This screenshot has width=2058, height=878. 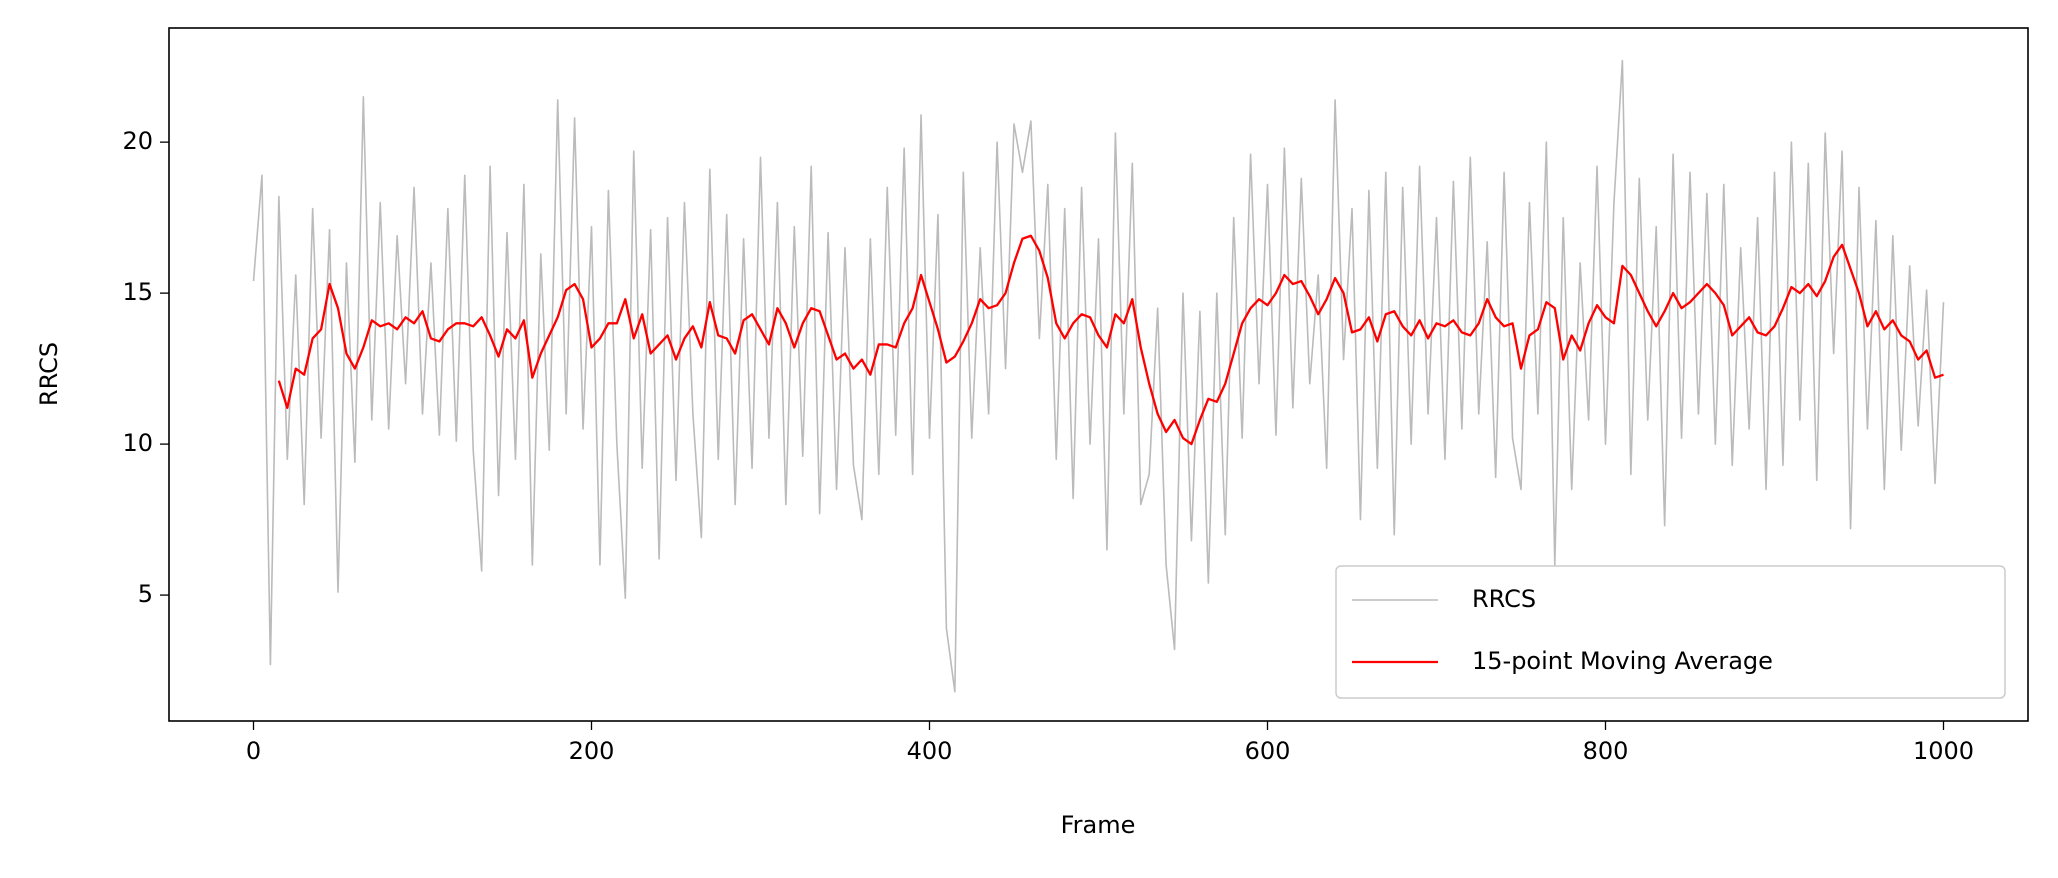 What do you see at coordinates (137, 141) in the screenshot?
I see `y-tick-label: 20` at bounding box center [137, 141].